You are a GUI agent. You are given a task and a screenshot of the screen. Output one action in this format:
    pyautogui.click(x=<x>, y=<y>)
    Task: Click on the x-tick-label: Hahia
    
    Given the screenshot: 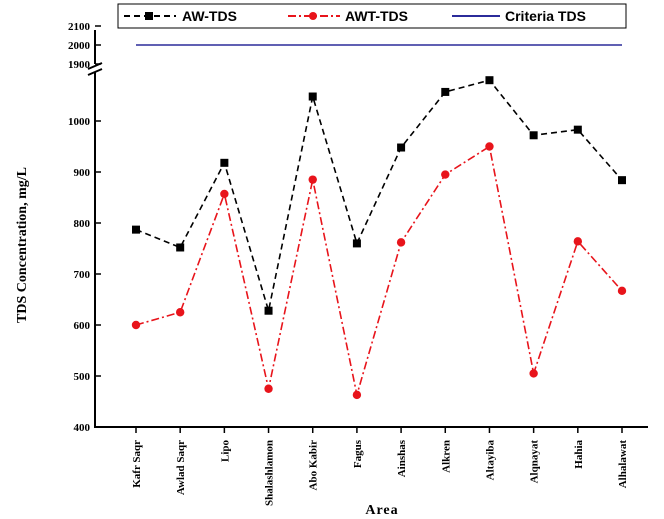 What is the action you would take?
    pyautogui.click(x=579, y=454)
    